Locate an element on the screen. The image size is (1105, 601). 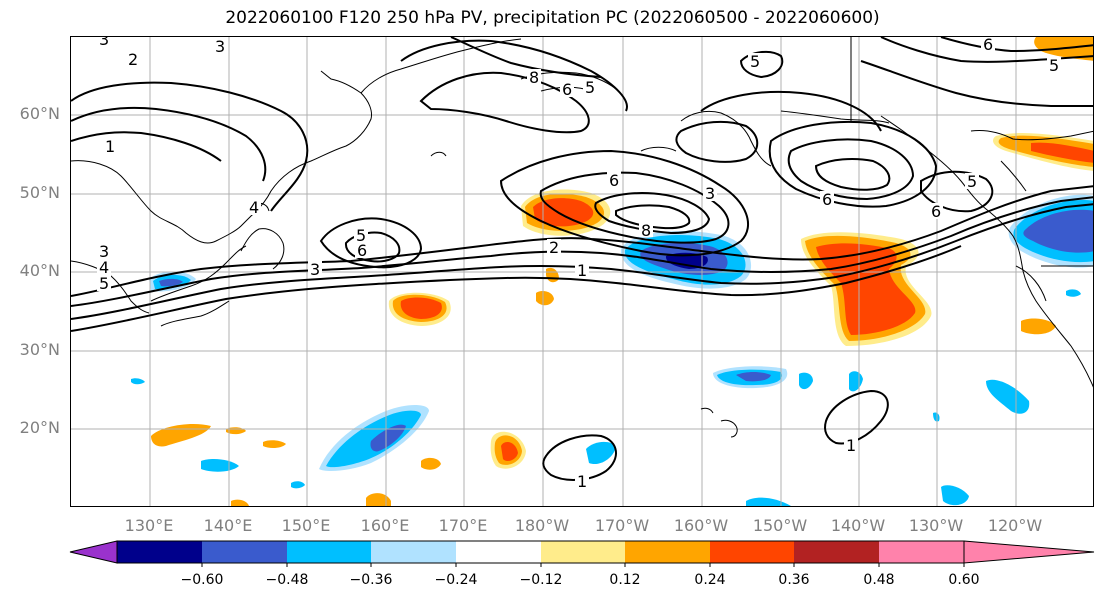
contour-label-c21: 5 is located at coordinates (755, 61).